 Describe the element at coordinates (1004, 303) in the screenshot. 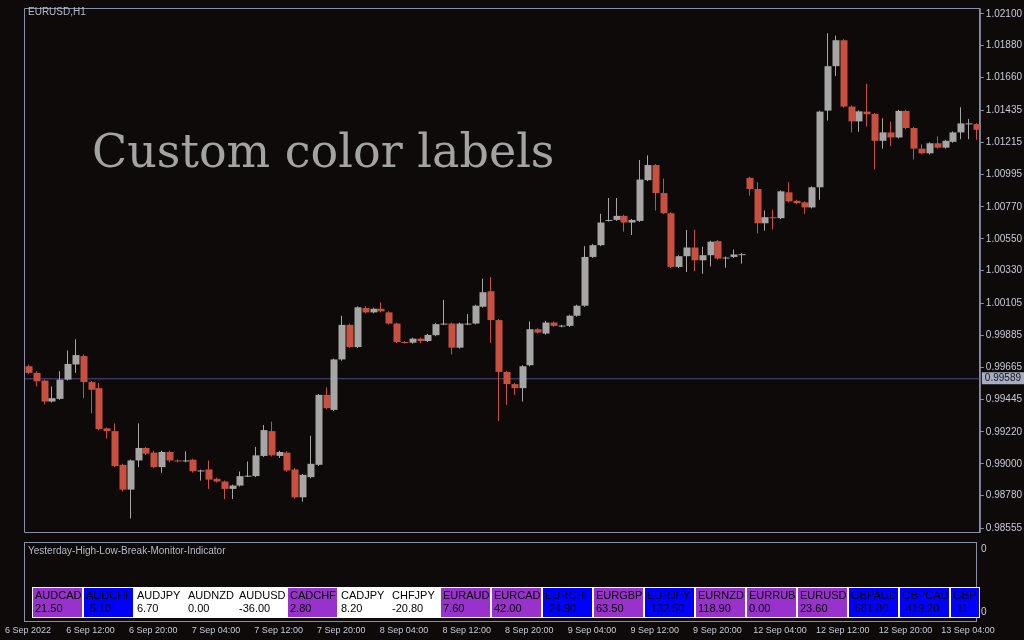

I see `y-tick-label: 1.00105` at that location.